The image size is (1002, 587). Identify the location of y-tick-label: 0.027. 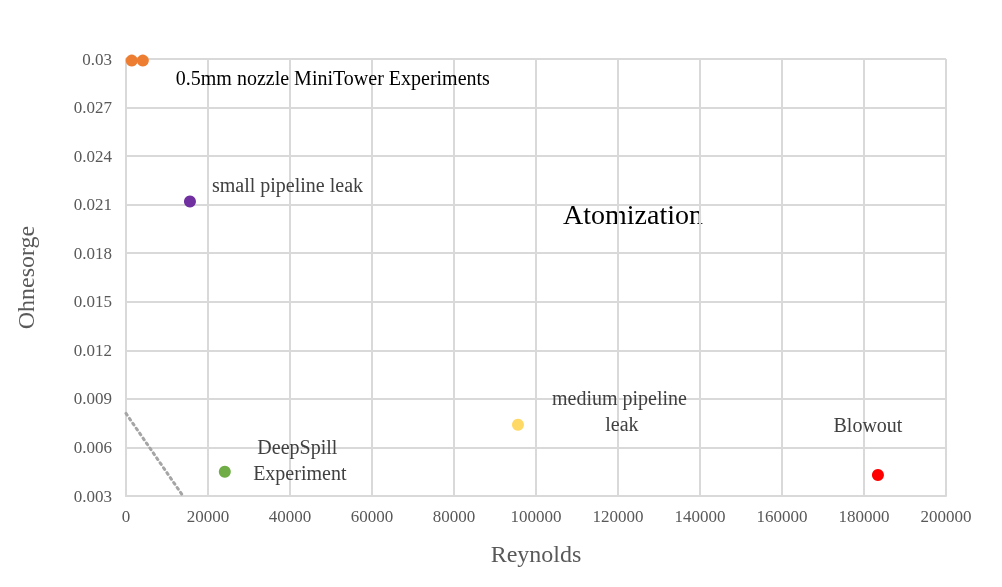
(93, 108).